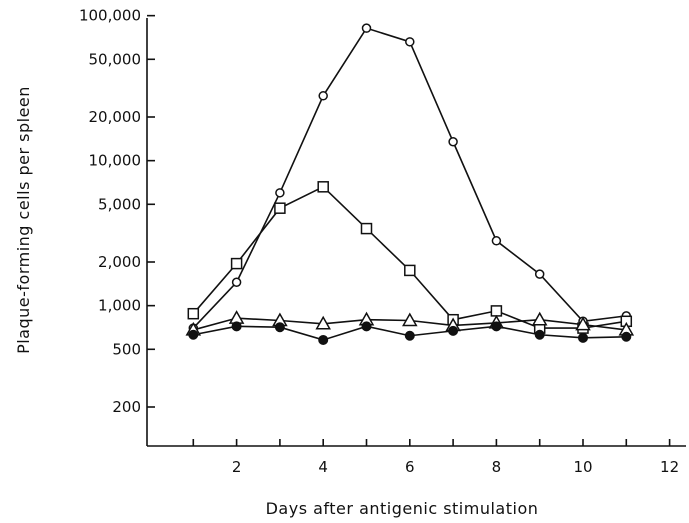 This screenshot has height=523, width=689. What do you see at coordinates (416, 457) in the screenshot?
I see `x-axis: 2 4 6 8 10 12` at bounding box center [416, 457].